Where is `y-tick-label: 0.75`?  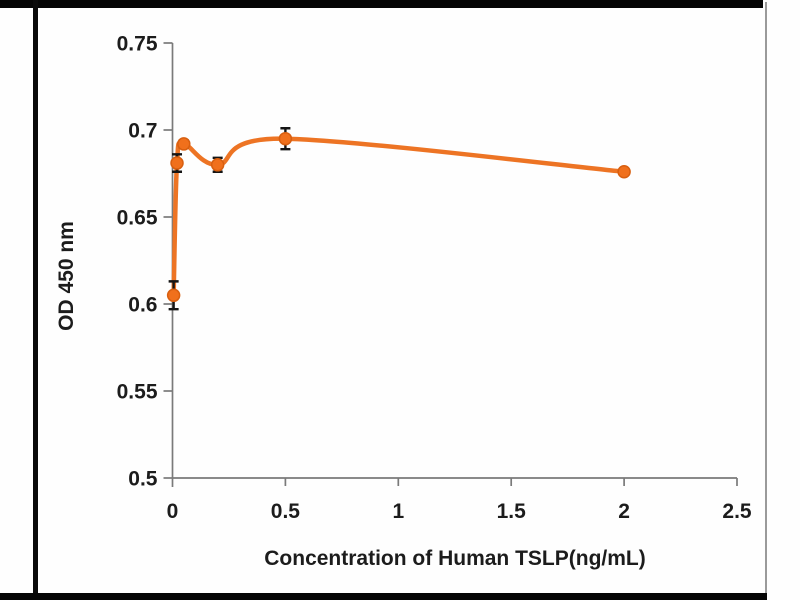
y-tick-label: 0.75 is located at coordinates (137, 44).